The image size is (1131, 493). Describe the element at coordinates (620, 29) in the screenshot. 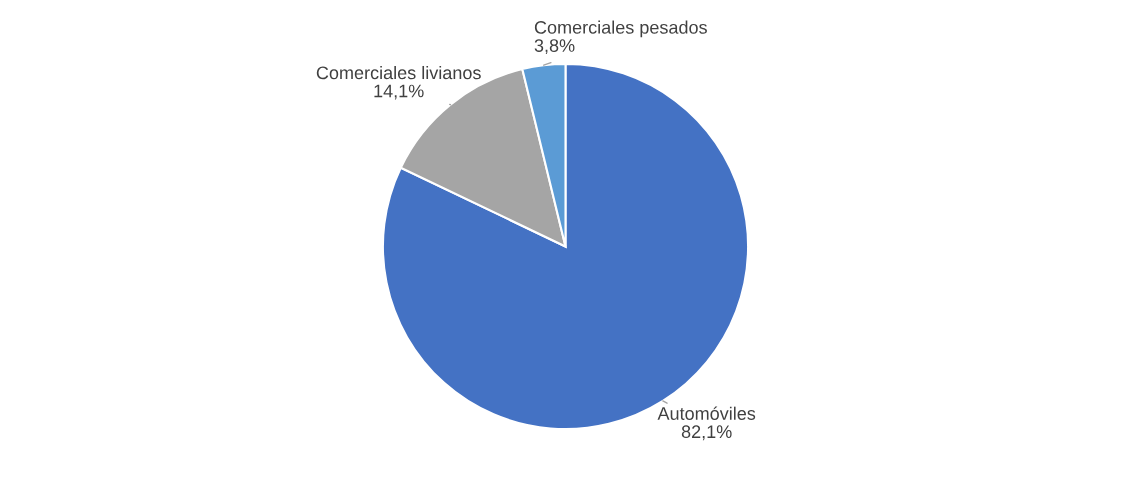

I see `slice-label: Comerciales pesados` at that location.